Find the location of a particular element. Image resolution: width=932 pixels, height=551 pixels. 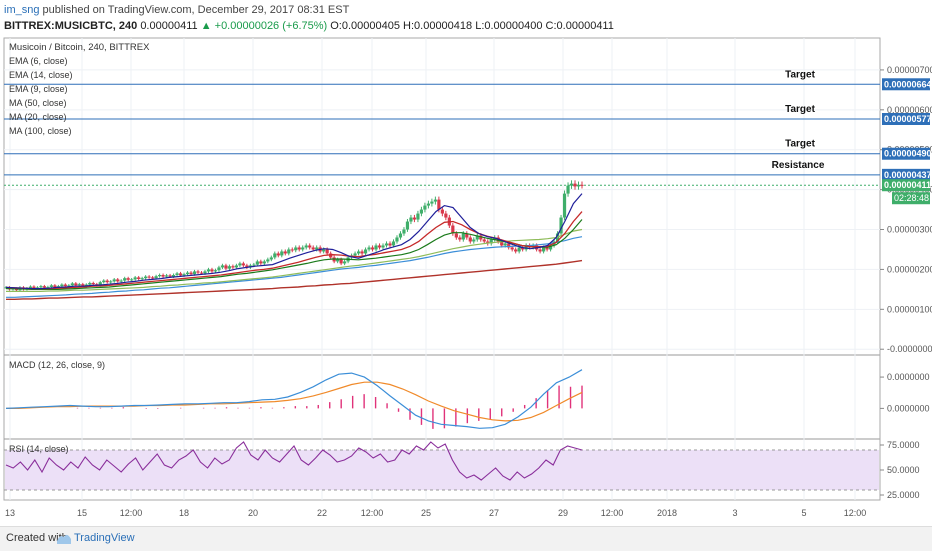

y-tick-label: 75.0000 is located at coordinates (903, 445).